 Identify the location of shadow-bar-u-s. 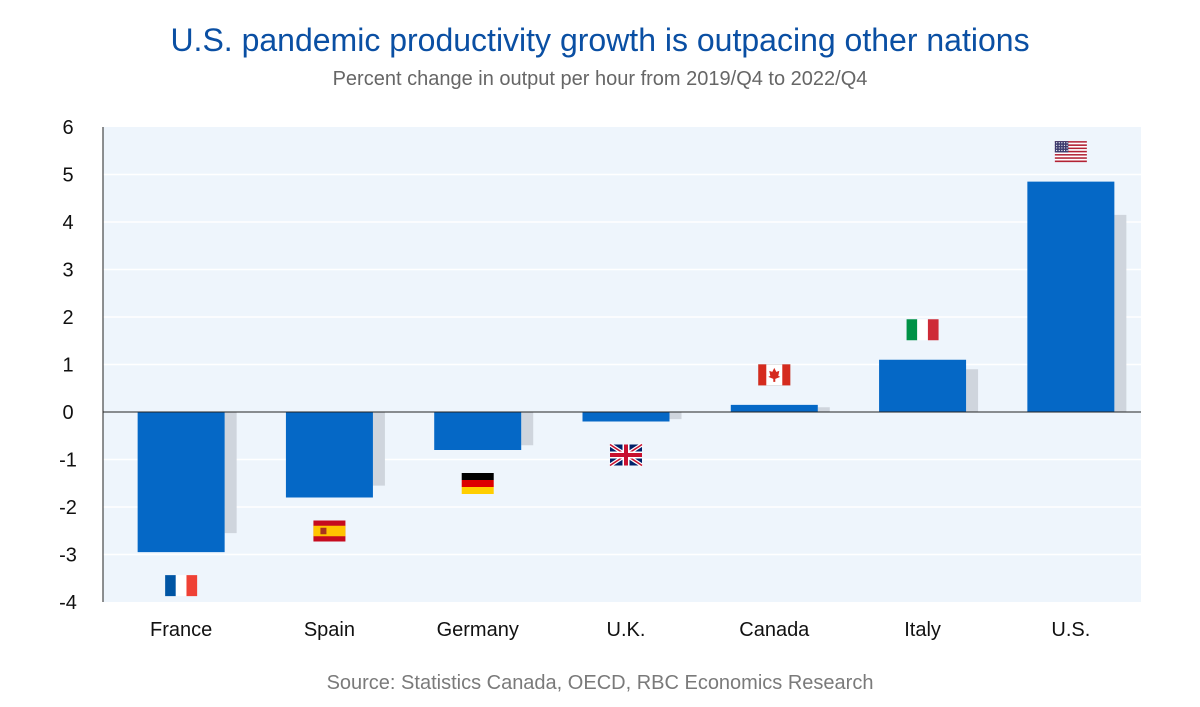
(1120, 313).